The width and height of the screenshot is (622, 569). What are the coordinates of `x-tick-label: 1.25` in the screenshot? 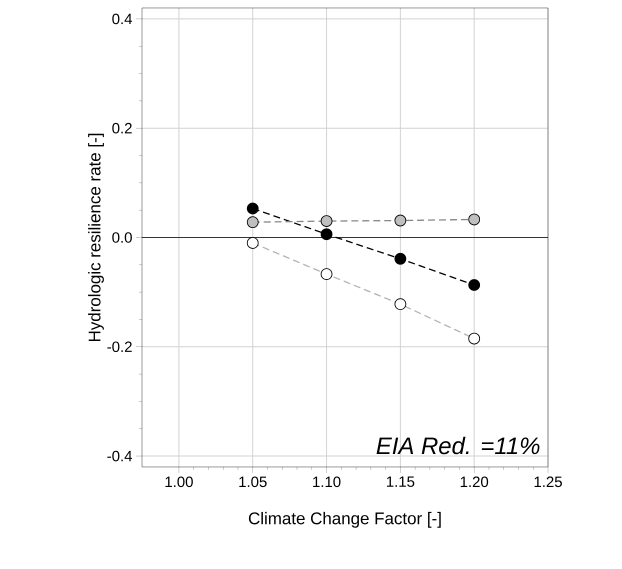 It's located at (548, 482).